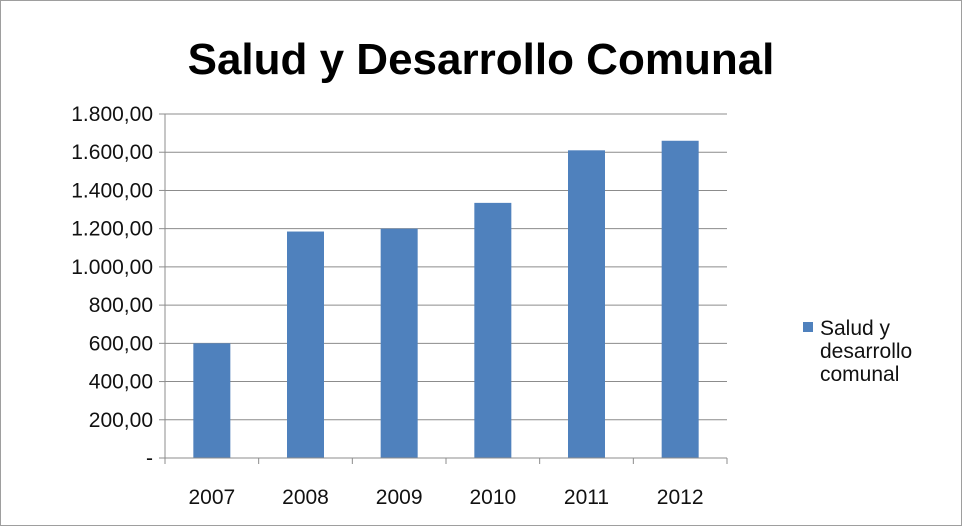 The image size is (962, 526). What do you see at coordinates (112, 190) in the screenshot?
I see `y-tick-label: 1.400,00` at bounding box center [112, 190].